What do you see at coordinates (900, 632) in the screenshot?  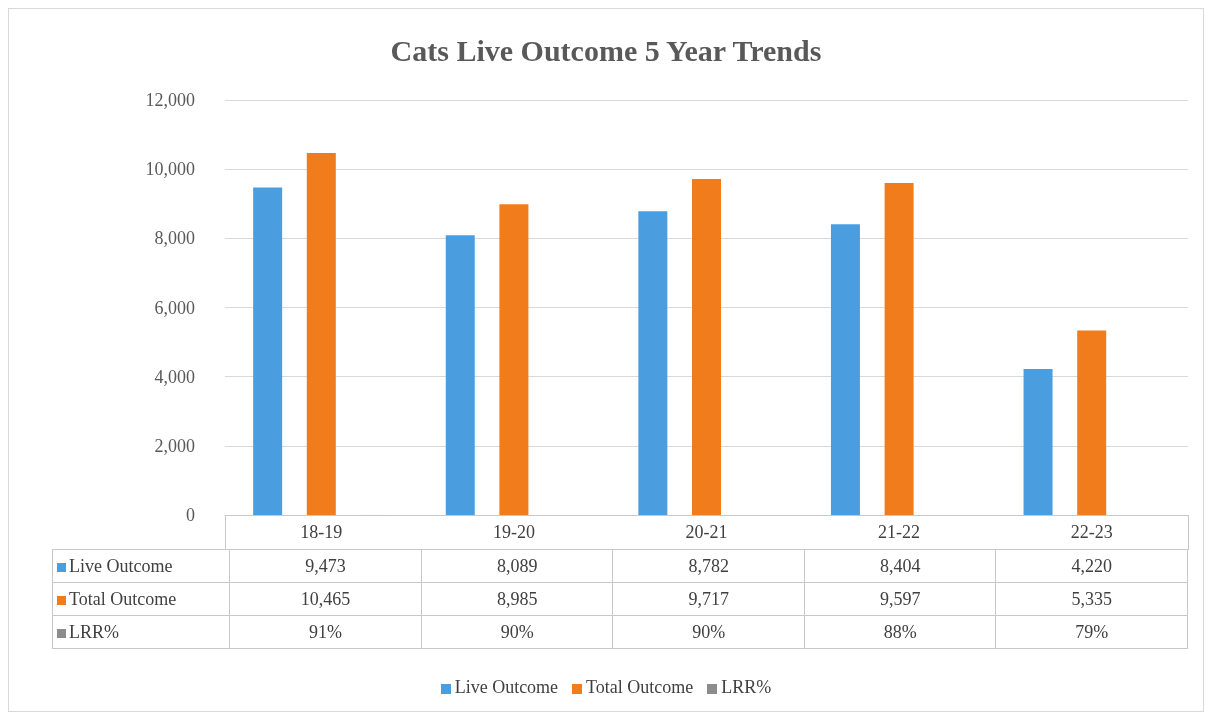 I see `data-label: 88%` at bounding box center [900, 632].